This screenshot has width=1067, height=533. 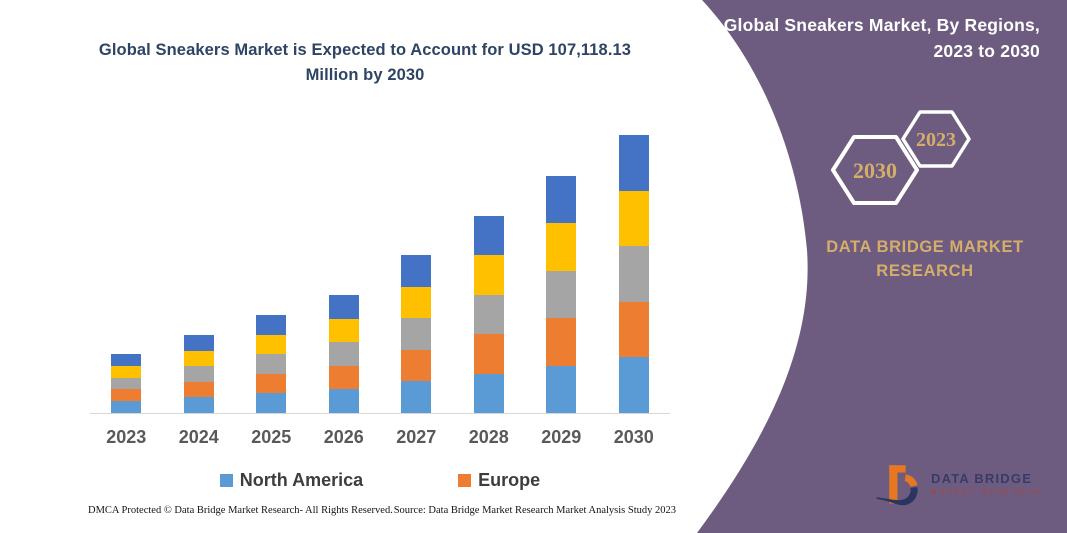 What do you see at coordinates (509, 480) in the screenshot?
I see `legend-label: Europe` at bounding box center [509, 480].